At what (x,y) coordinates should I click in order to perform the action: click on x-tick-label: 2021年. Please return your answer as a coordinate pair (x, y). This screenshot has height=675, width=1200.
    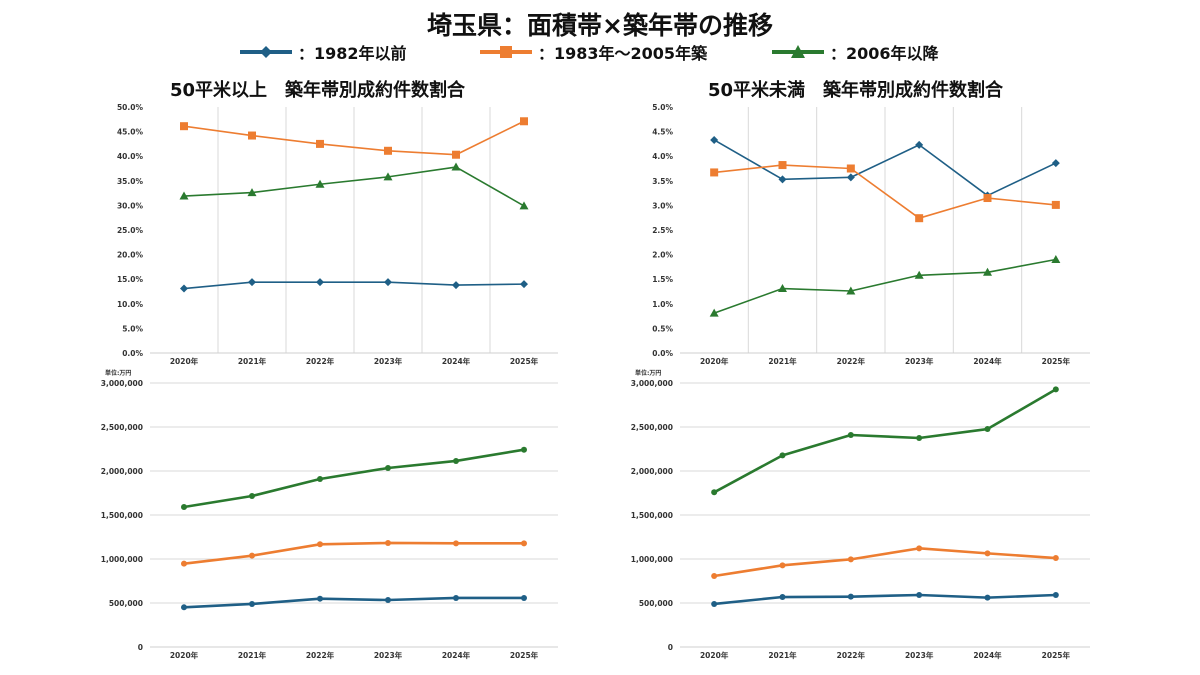
    Looking at the image, I should click on (252, 655).